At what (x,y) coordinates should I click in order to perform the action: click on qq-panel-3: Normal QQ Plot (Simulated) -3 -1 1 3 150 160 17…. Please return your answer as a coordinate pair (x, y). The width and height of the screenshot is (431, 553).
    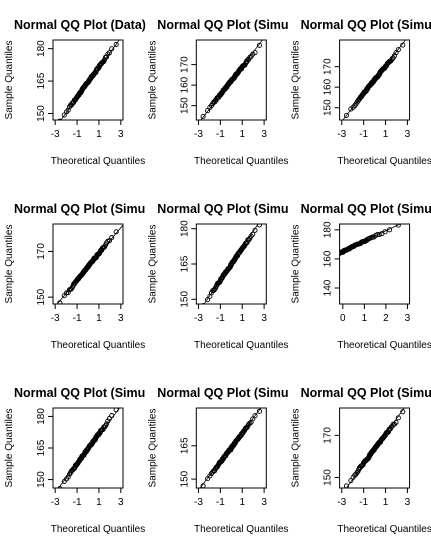
    Looking at the image, I should click on (361, 92).